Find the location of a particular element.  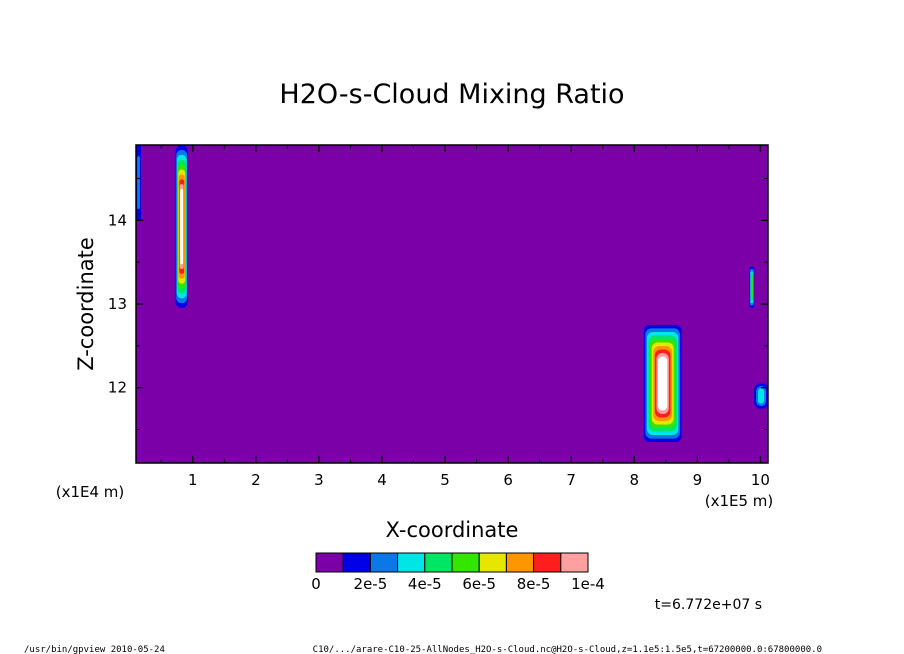

x-tick-label: 7 is located at coordinates (571, 480).